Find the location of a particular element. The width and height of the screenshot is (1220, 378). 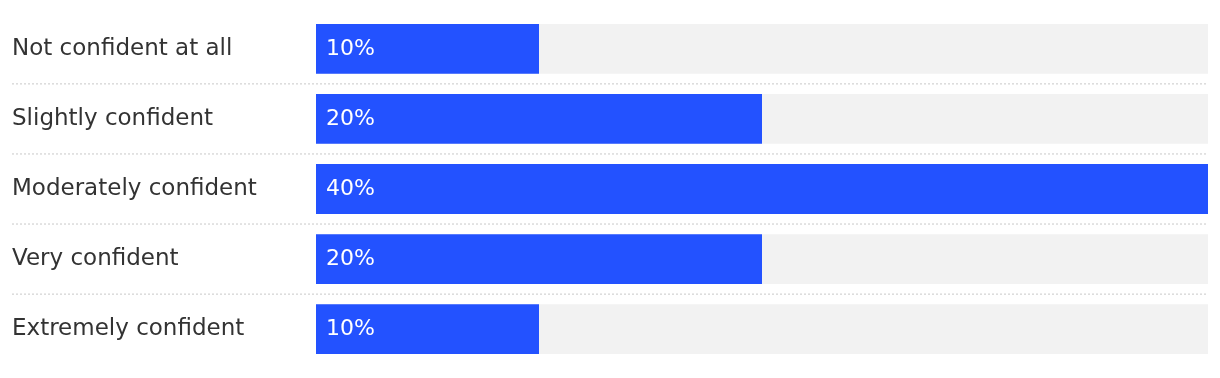

y-tick-label: Very confident is located at coordinates (95, 257).